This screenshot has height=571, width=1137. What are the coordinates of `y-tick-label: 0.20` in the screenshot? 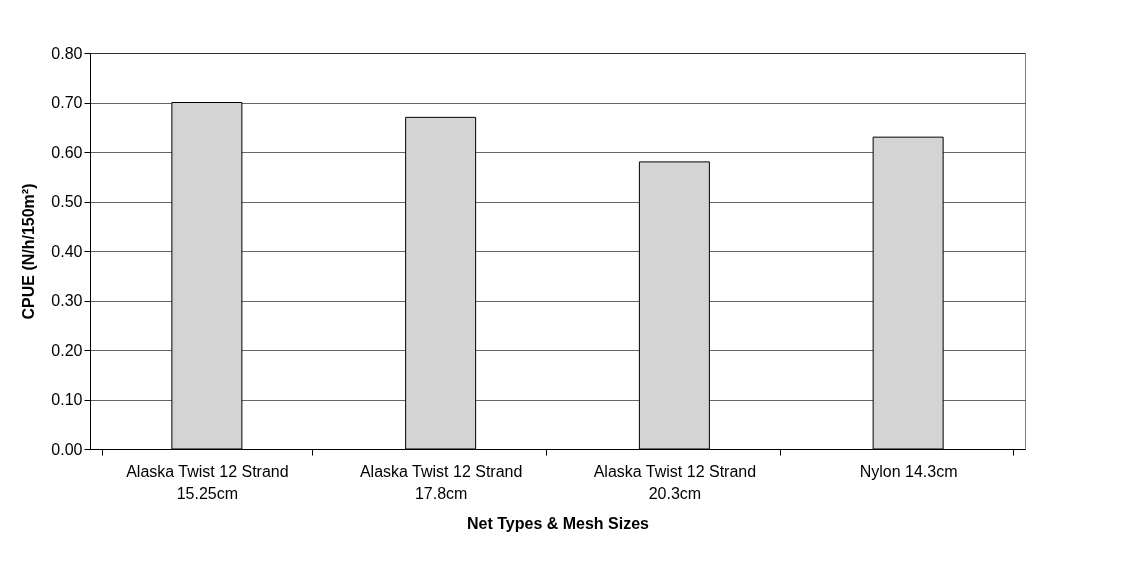 It's located at (67, 350).